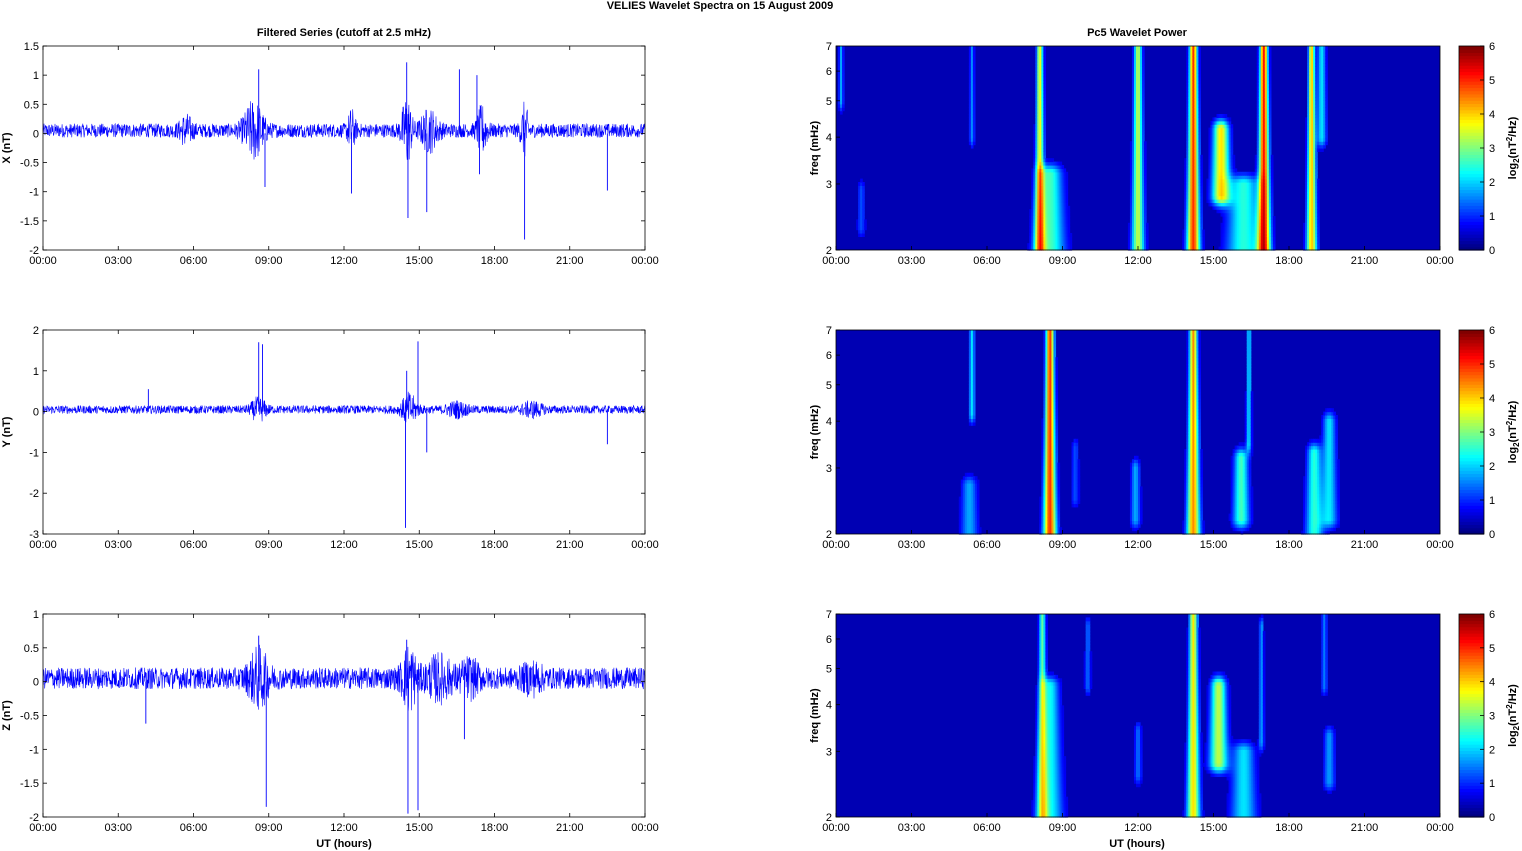  Describe the element at coordinates (1492, 47) in the screenshot. I see `colorbar-tick-label: 6` at that location.